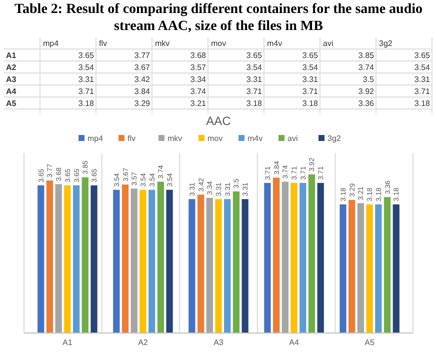  What do you see at coordinates (255, 138) in the screenshot?
I see `legend-label: m4v` at bounding box center [255, 138].